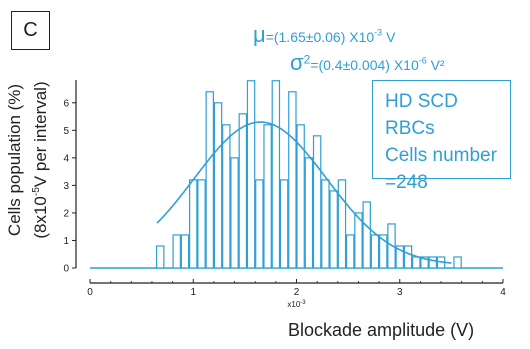 The height and width of the screenshot is (349, 530). I want to click on x-axis-label: Blockade amplitude (V), so click(381, 330).